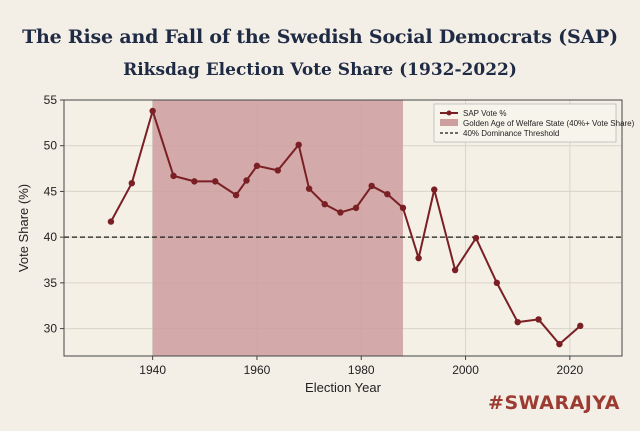  Describe the element at coordinates (51, 329) in the screenshot. I see `y-tick-label: 30` at that location.